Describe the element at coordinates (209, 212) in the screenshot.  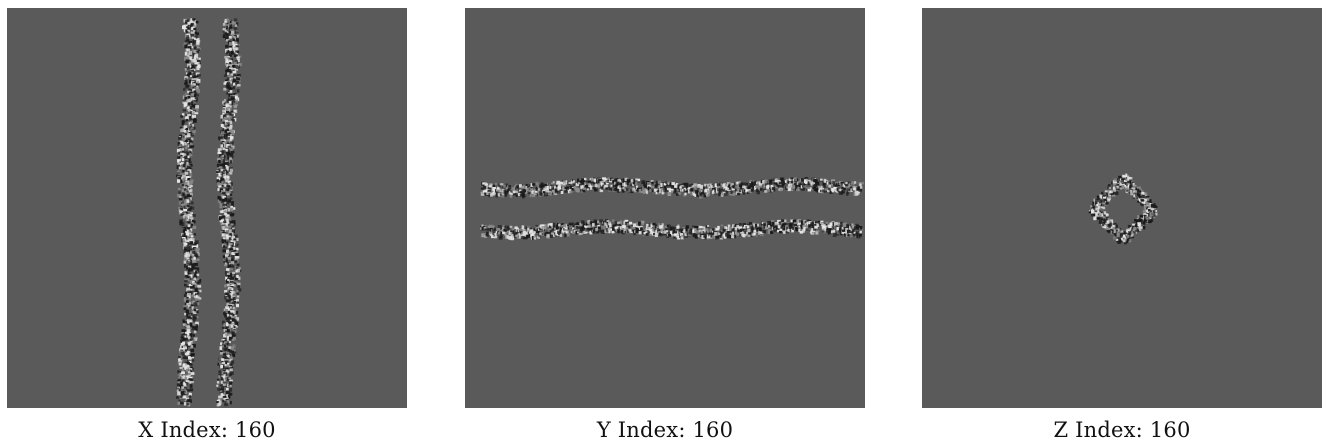
I see `x-slice-texture` at that location.